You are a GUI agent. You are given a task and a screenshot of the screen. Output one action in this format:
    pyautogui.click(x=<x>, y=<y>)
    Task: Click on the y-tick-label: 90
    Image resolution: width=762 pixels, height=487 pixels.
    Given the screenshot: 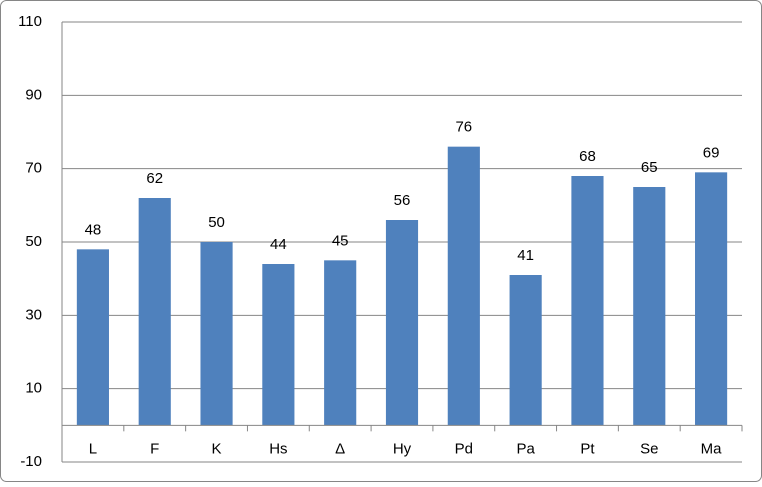 What is the action you would take?
    pyautogui.click(x=33, y=94)
    